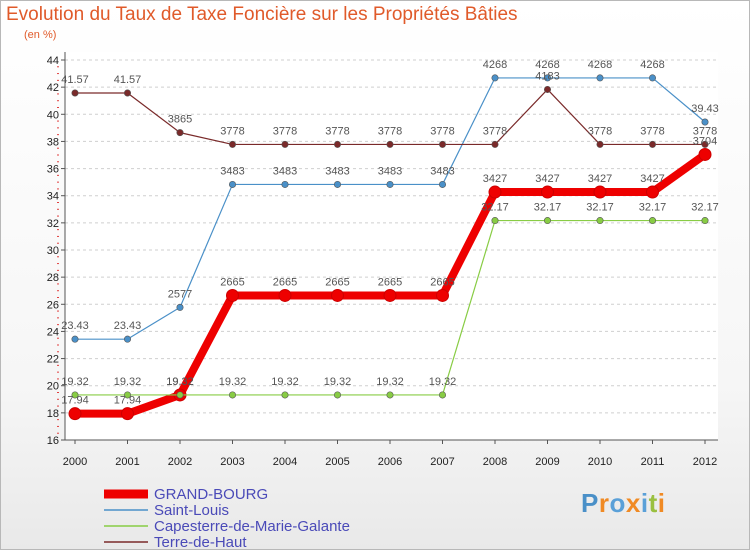  I want to click on logo-letter: o, so click(617, 503).